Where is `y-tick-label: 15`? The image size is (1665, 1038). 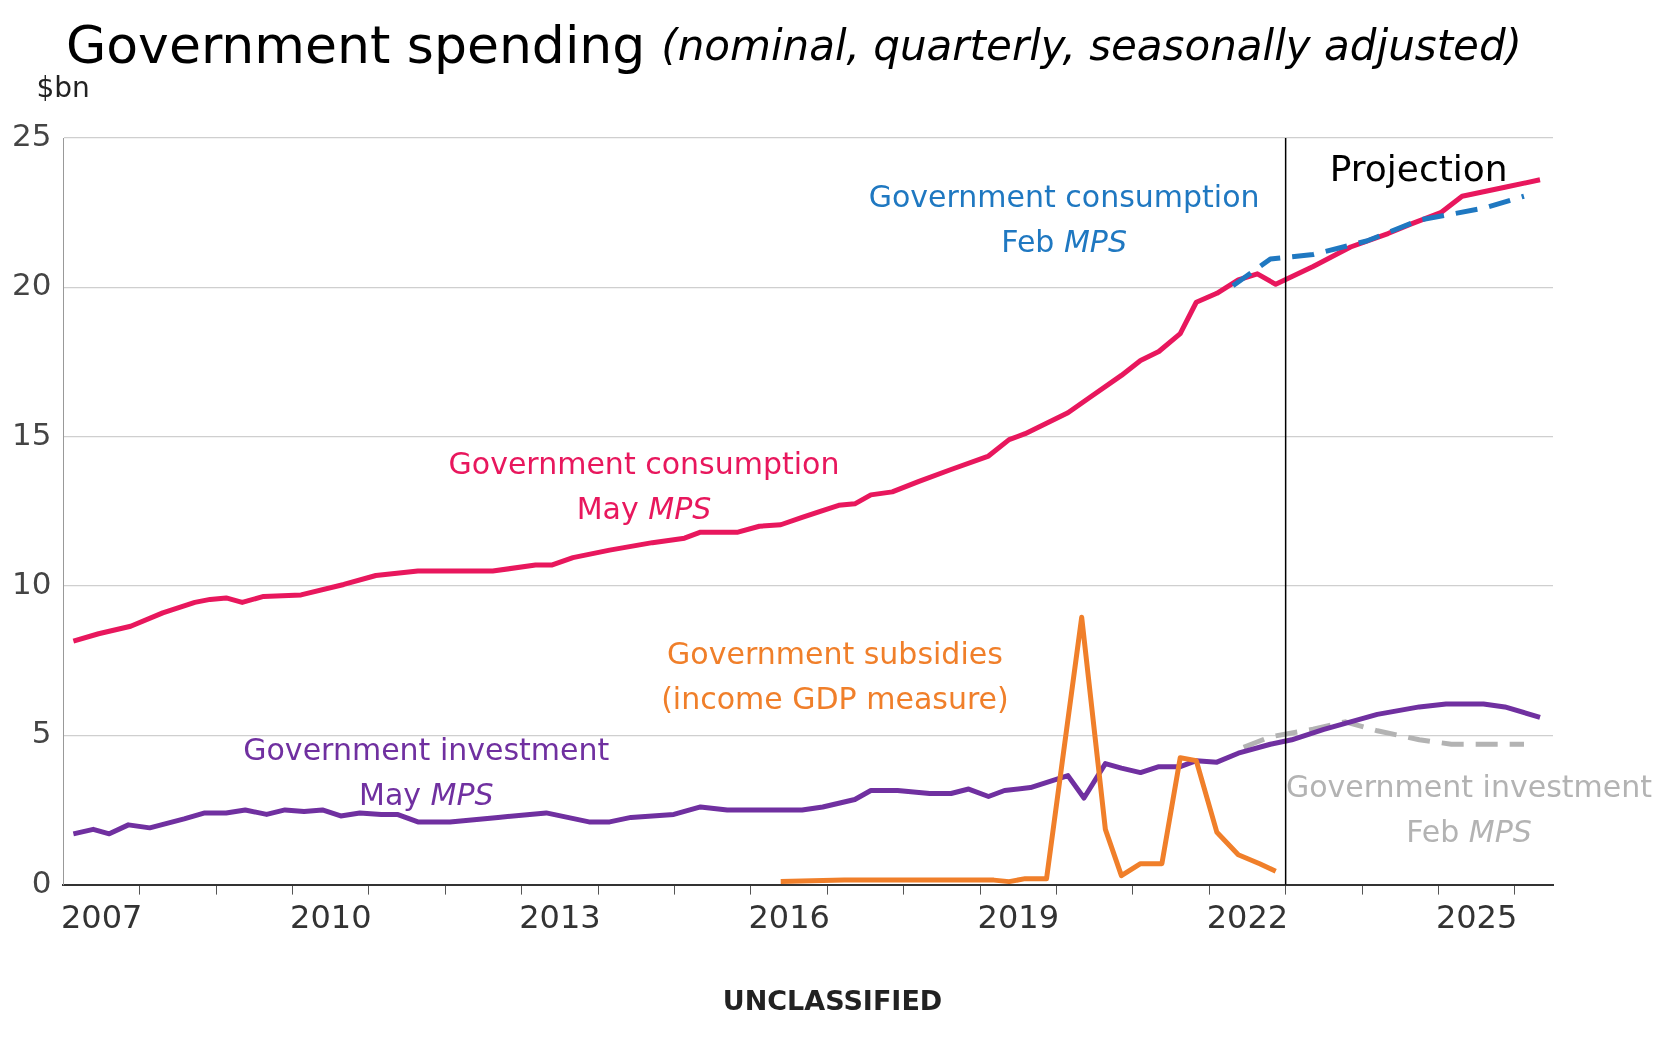 y-tick-label: 15 is located at coordinates (31, 433).